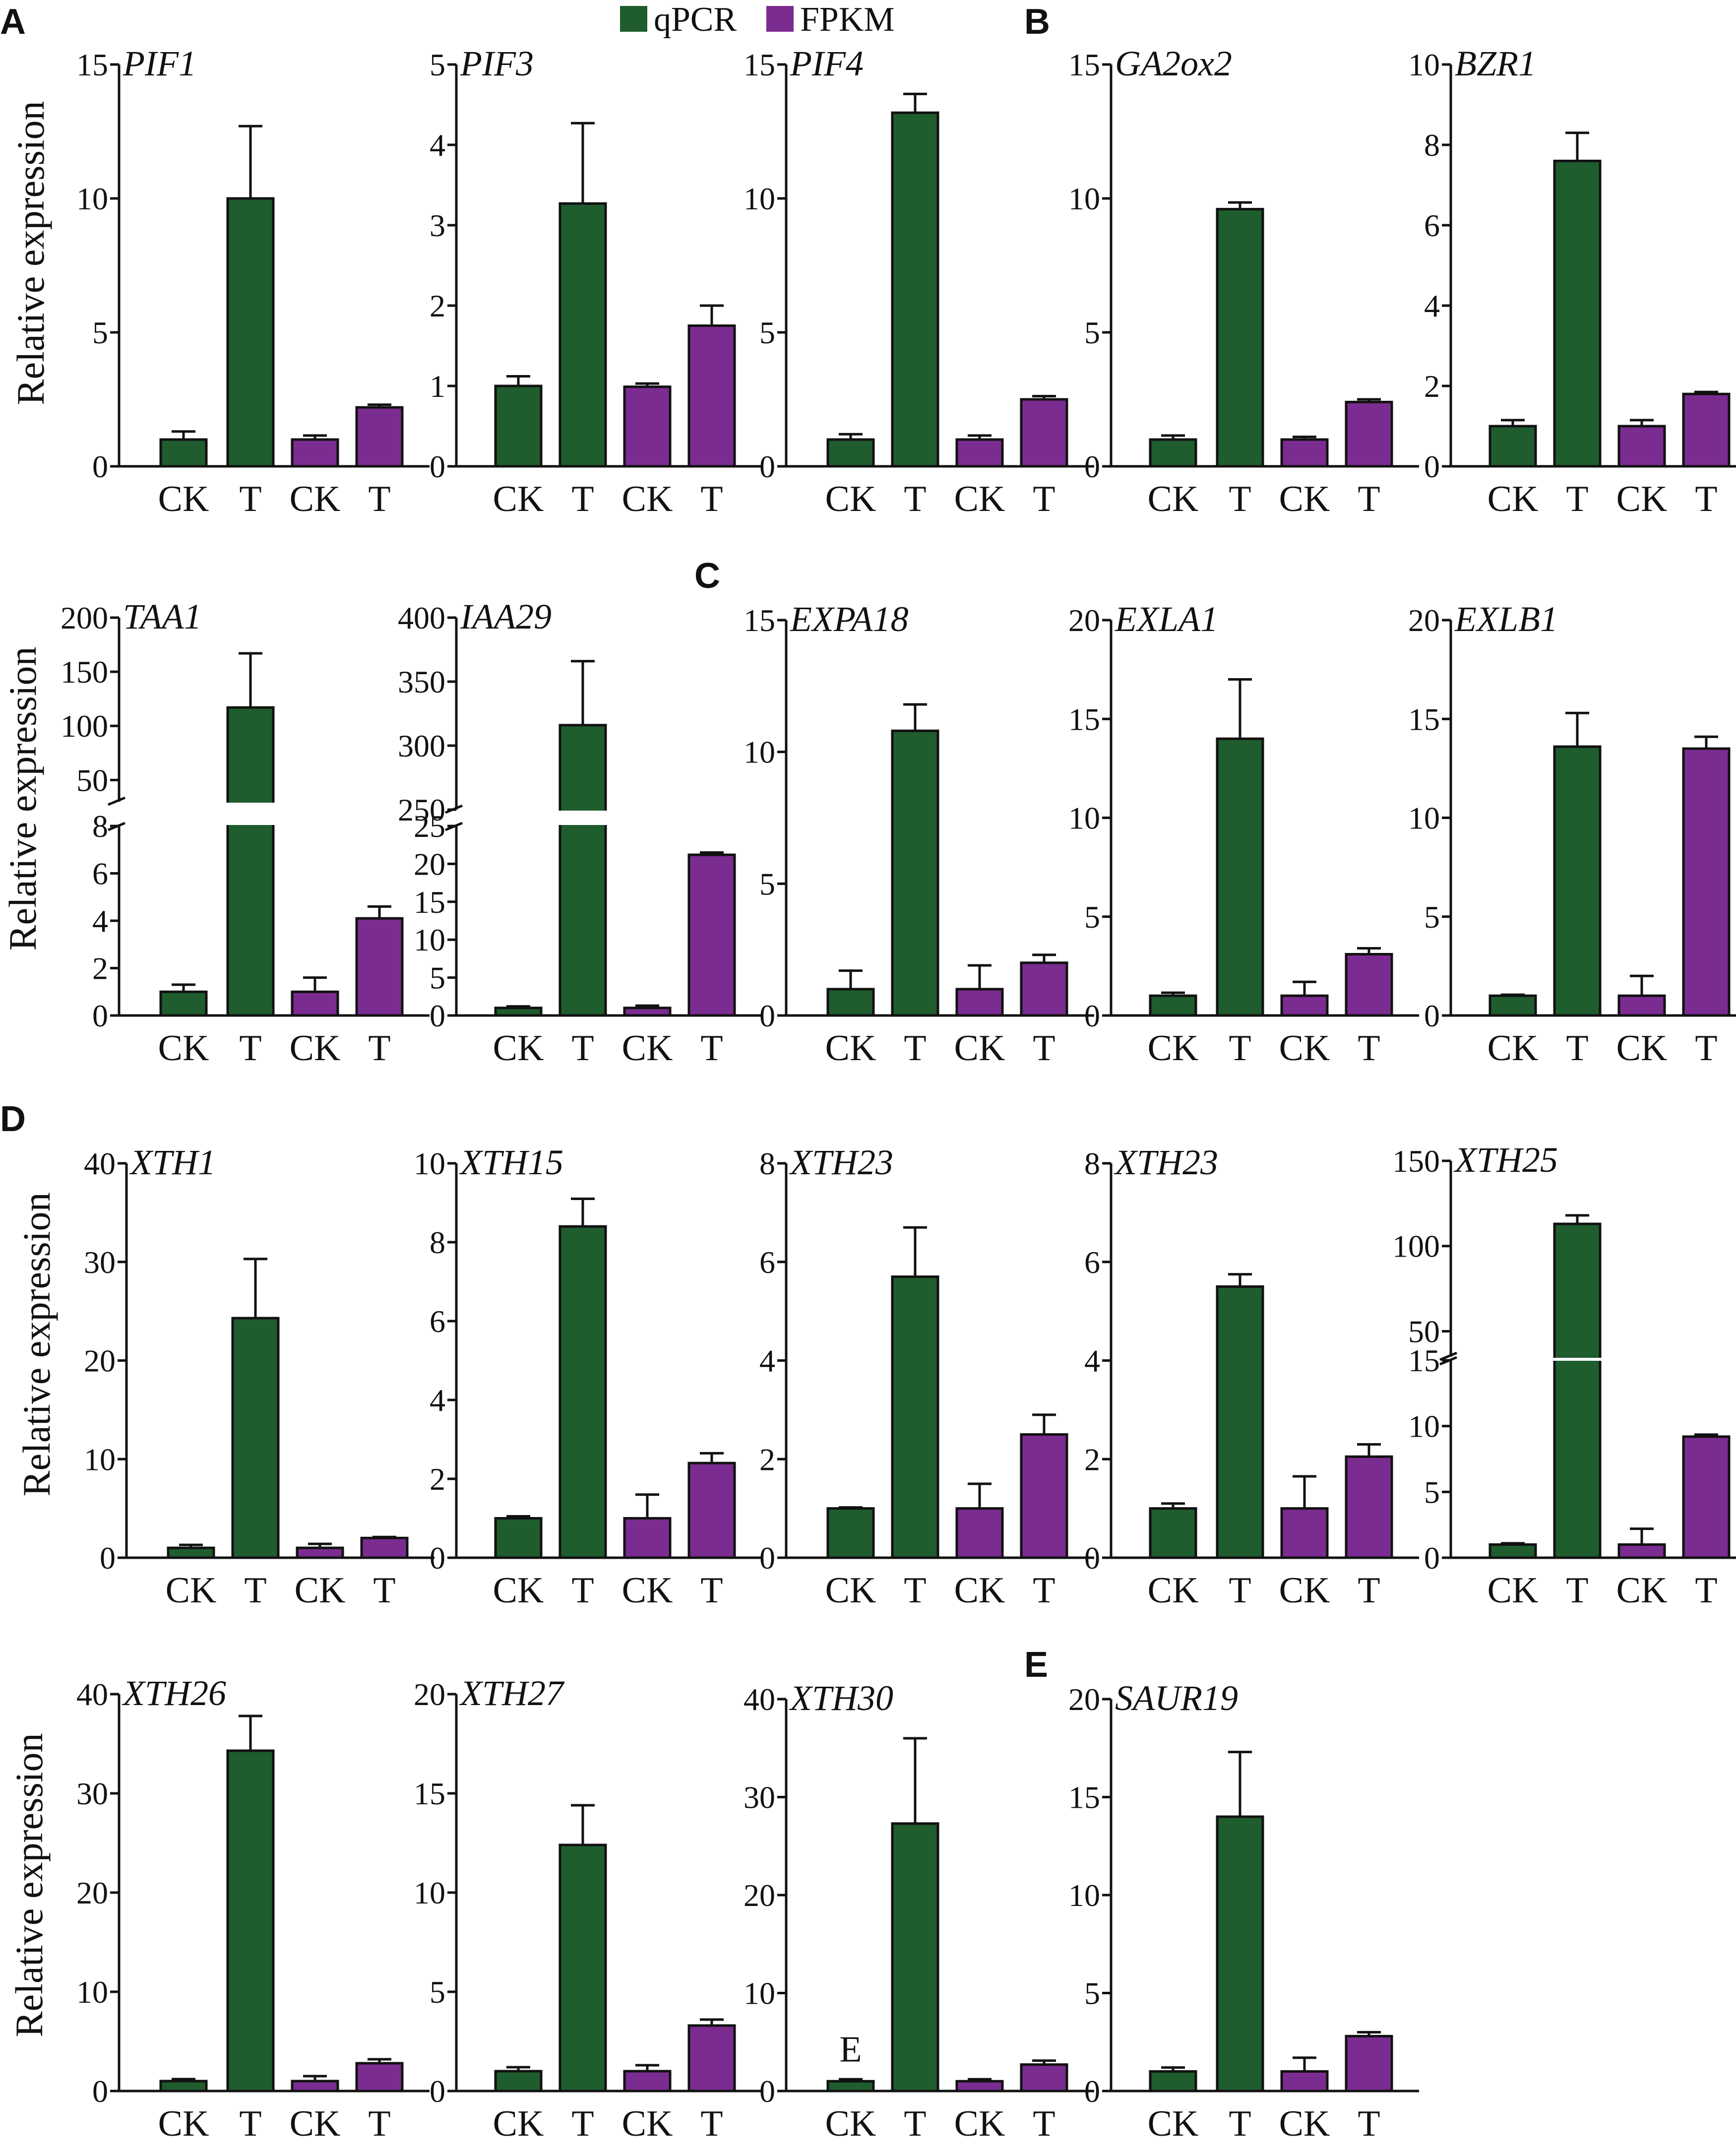  What do you see at coordinates (1166, 619) in the screenshot?
I see `gene-title-exla1: EXLA1` at bounding box center [1166, 619].